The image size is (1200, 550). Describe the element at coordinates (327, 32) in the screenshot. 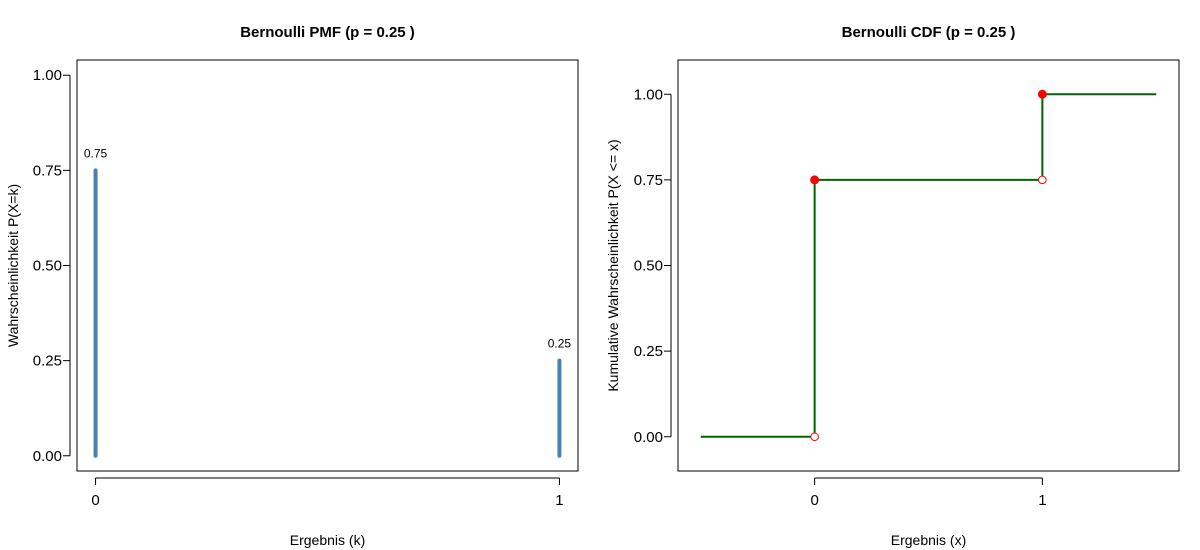

I see `pmf-title: Bernoulli PMF (p = 0.25 )` at that location.